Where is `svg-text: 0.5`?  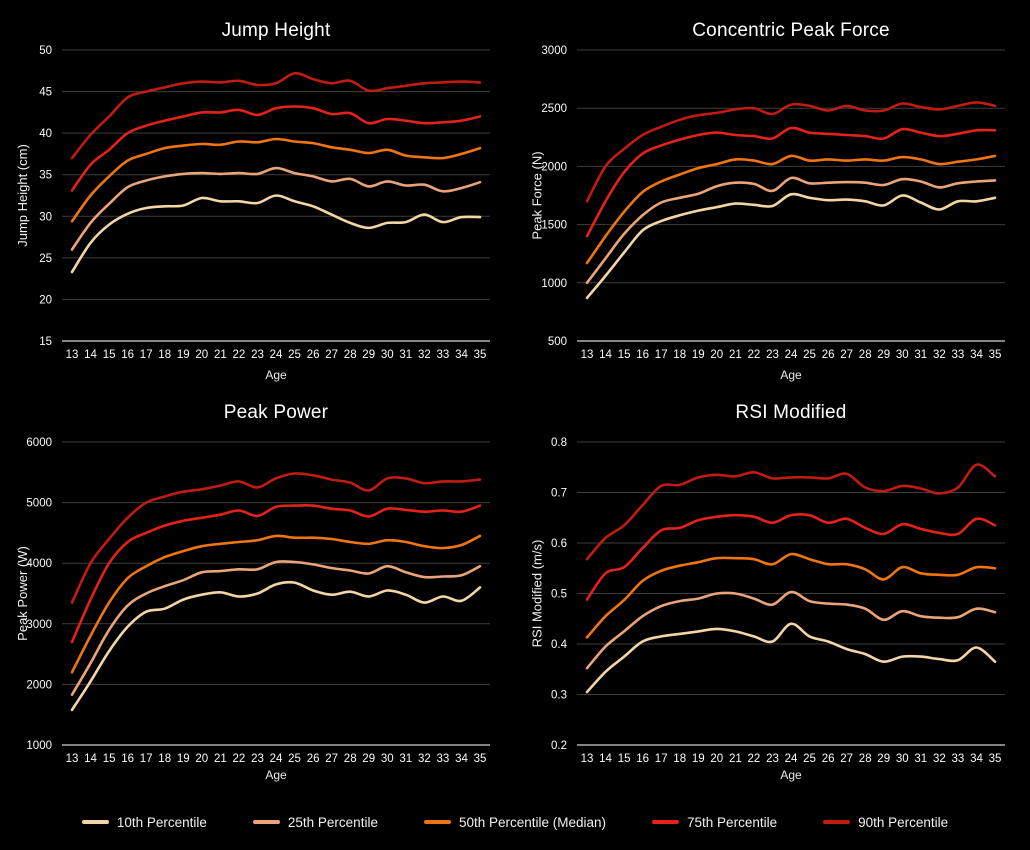
svg-text: 0.5 is located at coordinates (559, 595).